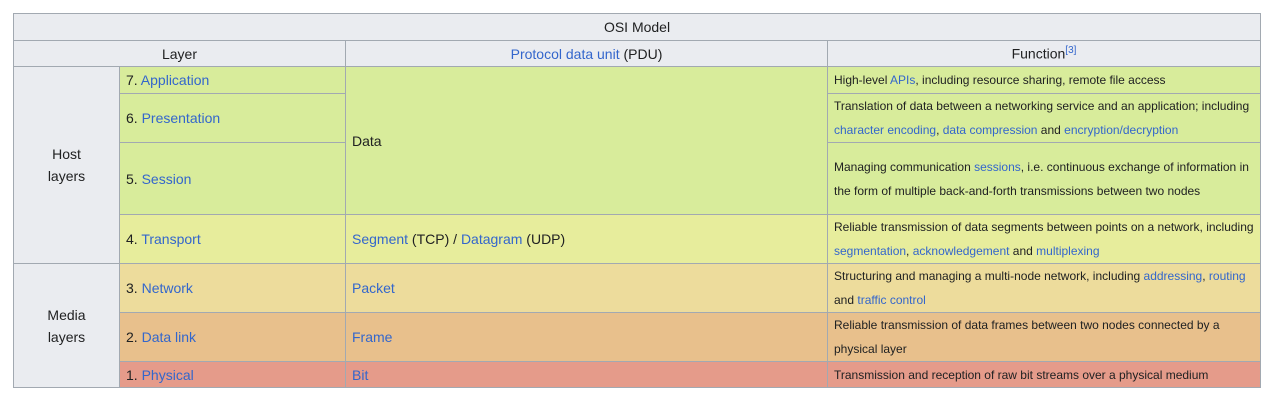  I want to click on pdu-segment-datagram: Segment (TCP) / Datagram (UDP), so click(586, 239).